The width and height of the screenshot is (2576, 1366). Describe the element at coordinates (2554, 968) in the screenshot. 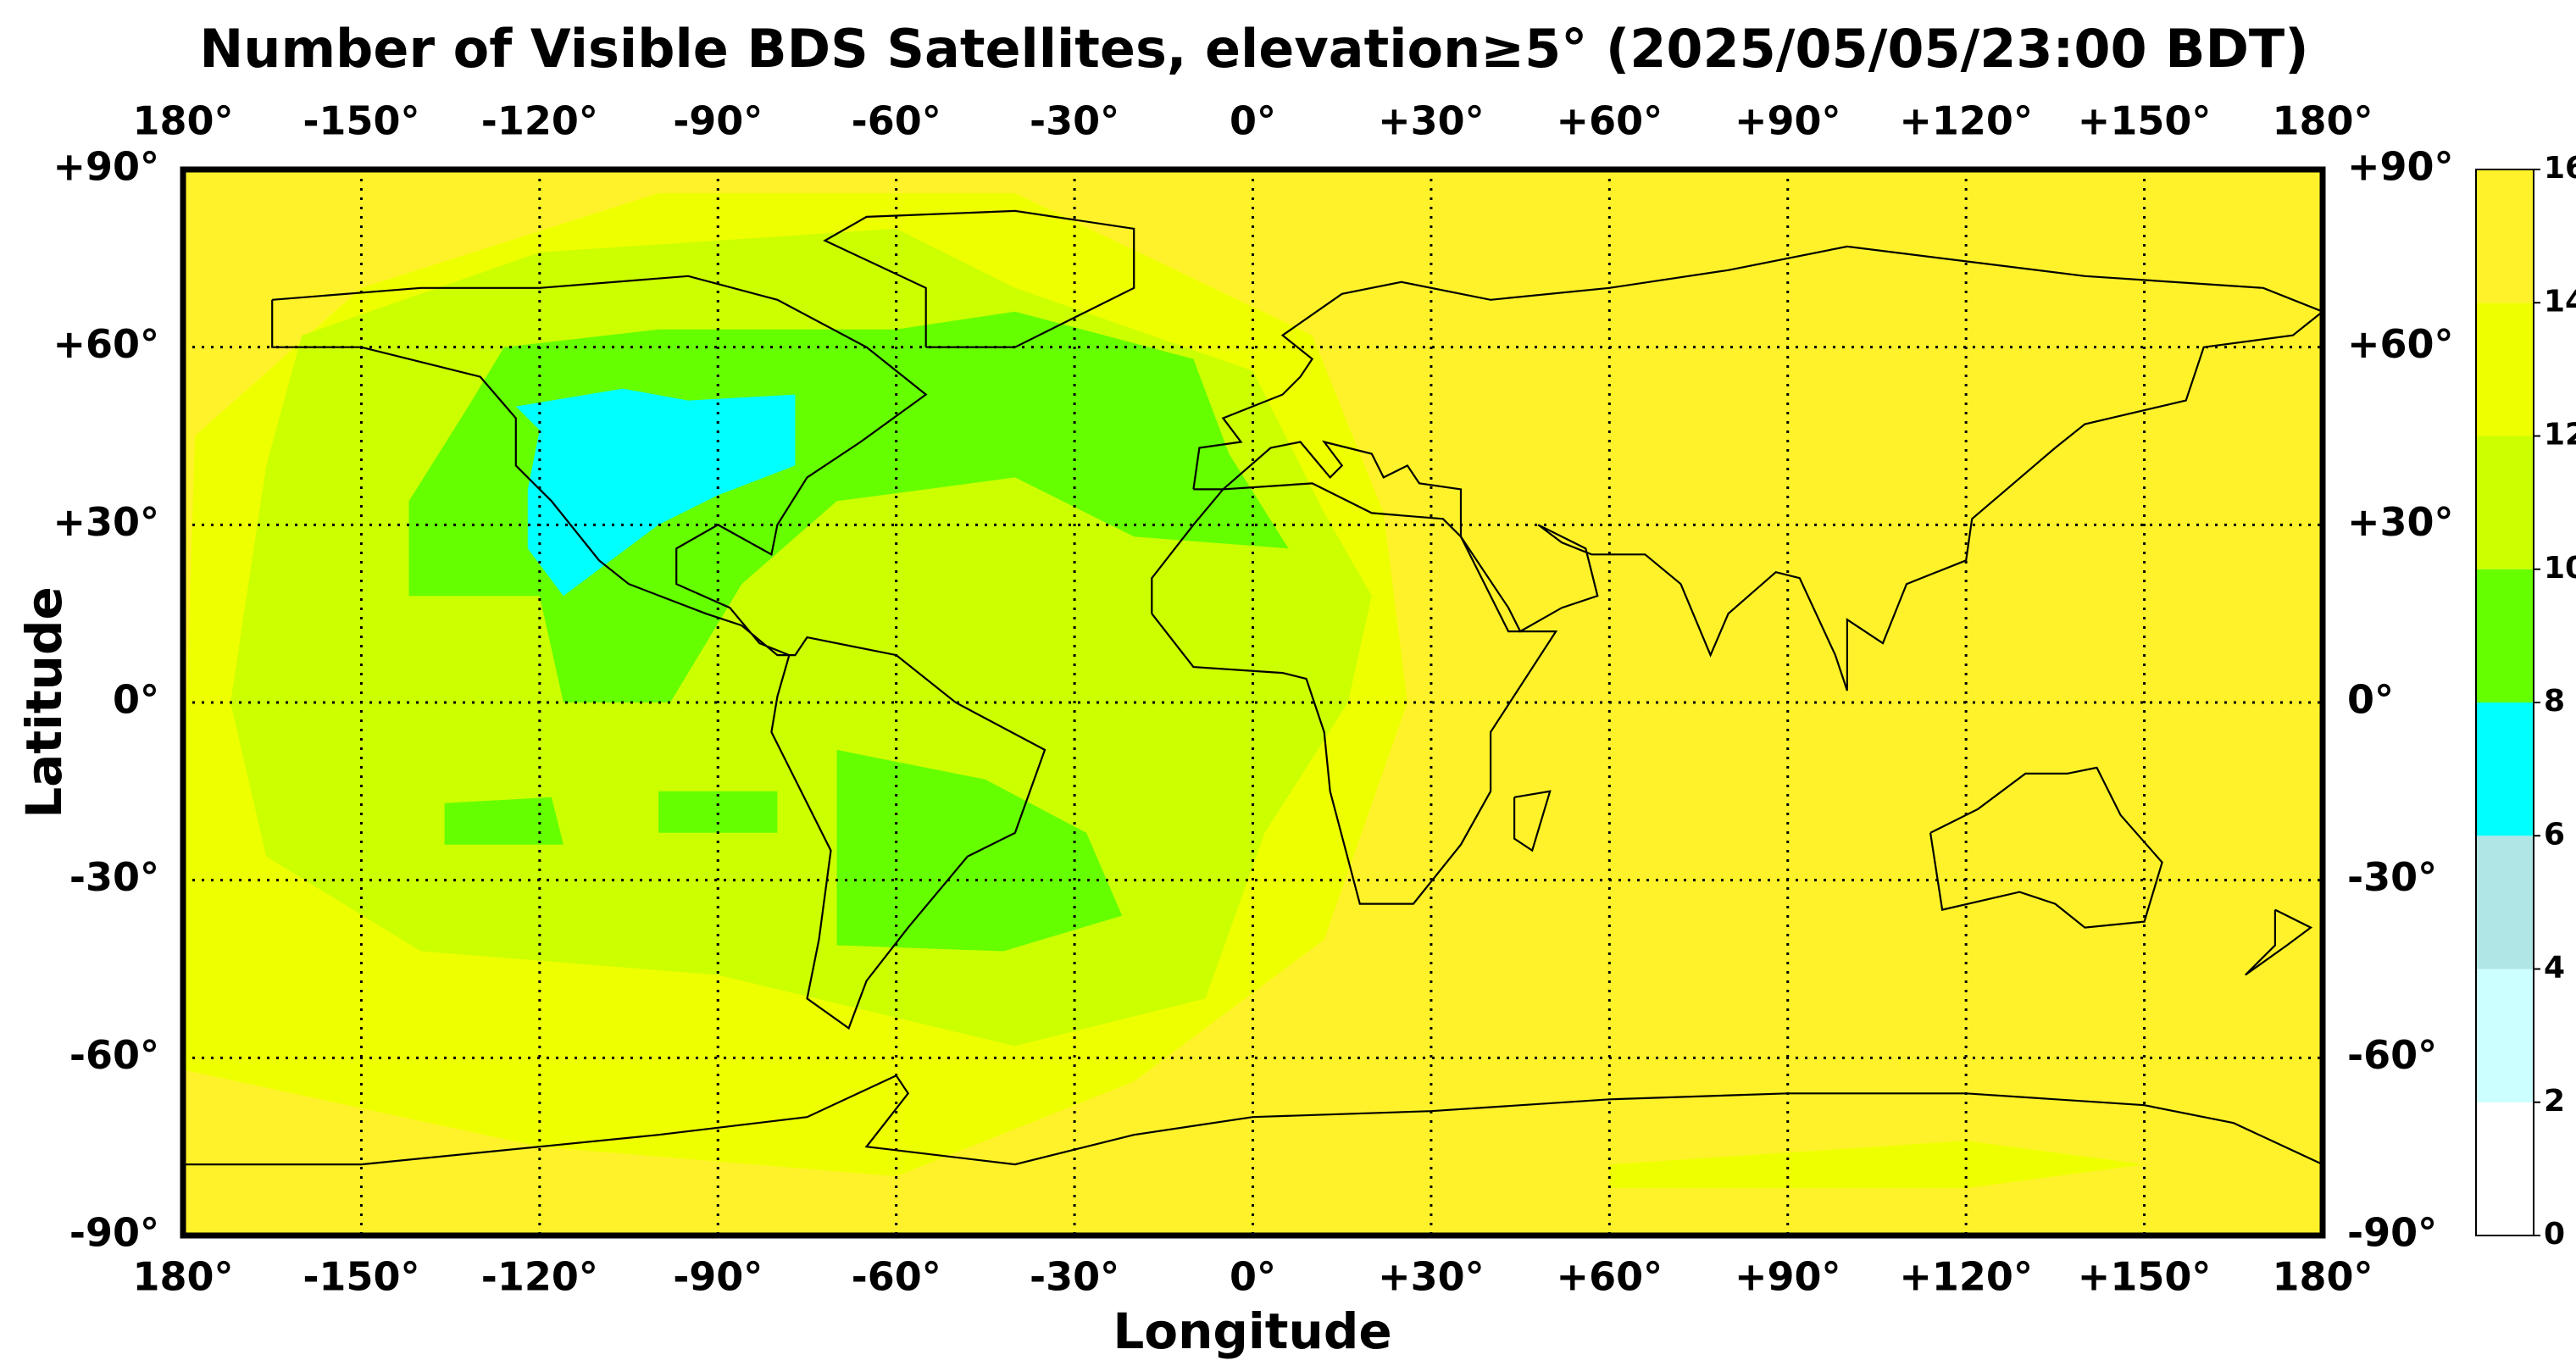

I see `colorbar-tick-label: 4` at that location.